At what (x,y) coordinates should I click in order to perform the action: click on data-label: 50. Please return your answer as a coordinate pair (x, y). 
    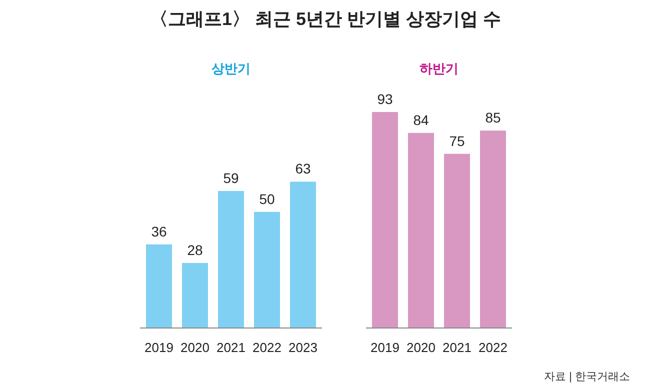
    Looking at the image, I should click on (267, 198).